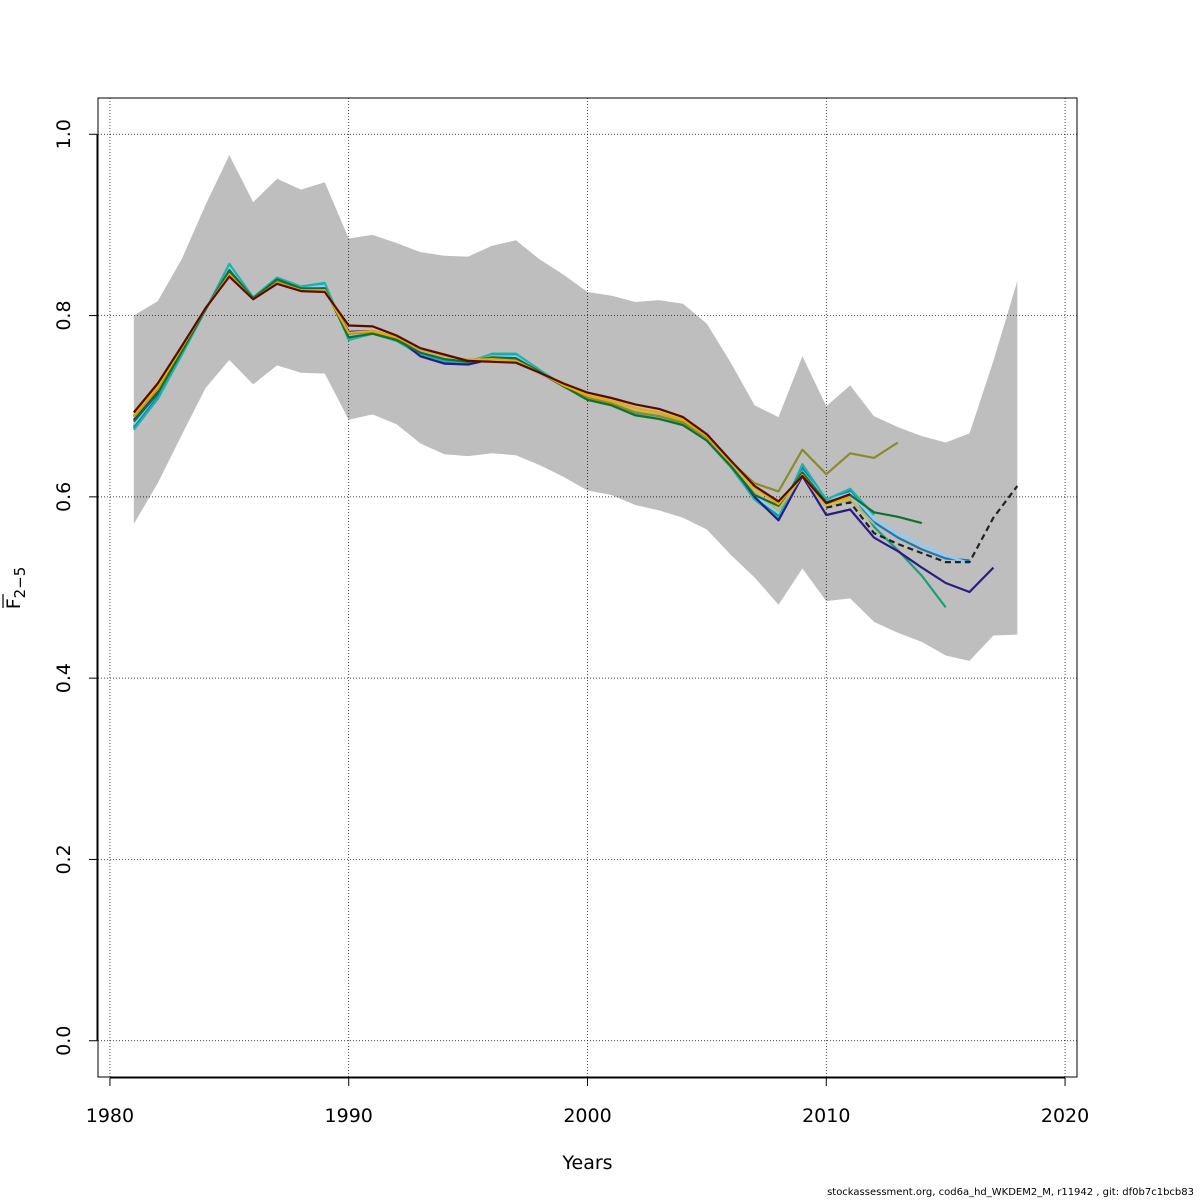 Image resolution: width=1200 pixels, height=1200 pixels. I want to click on y-axis: 0.0 0.2 0.4 0.6 0.8 1.0, so click(75, 587).